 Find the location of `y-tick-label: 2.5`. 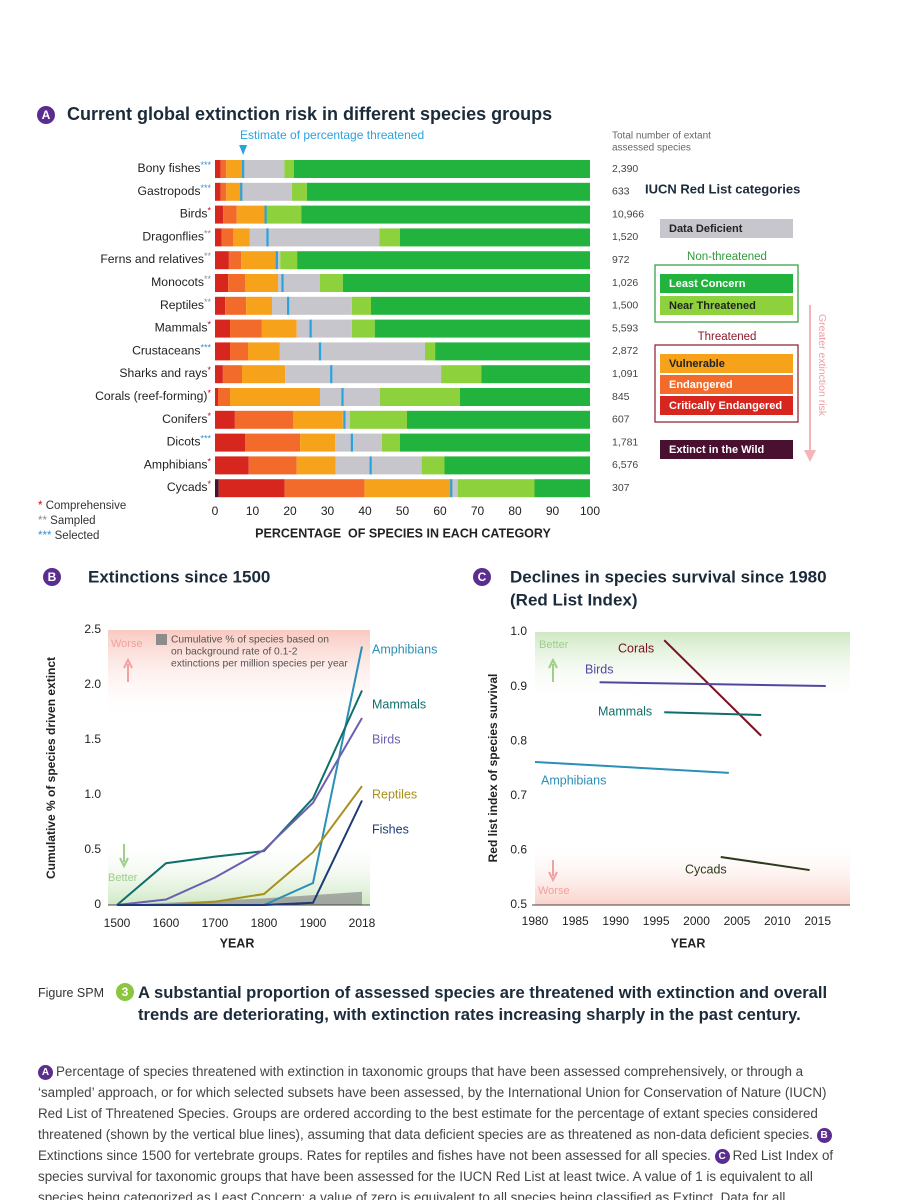

y-tick-label: 2.5 is located at coordinates (92, 629).